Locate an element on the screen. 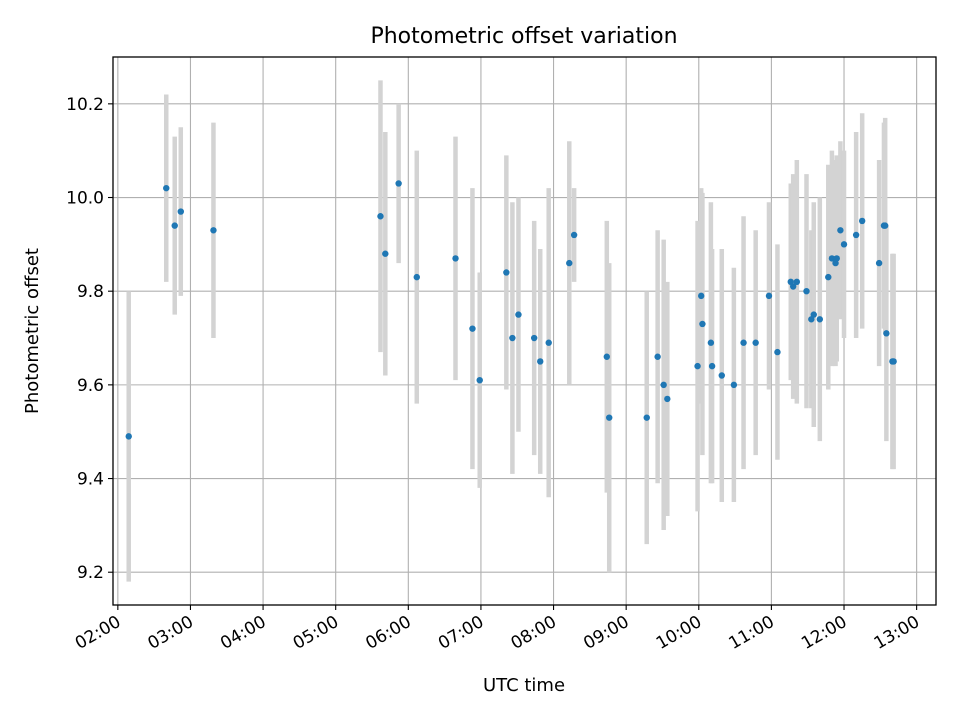 The height and width of the screenshot is (720, 960). y-tick-label: 10.0 is located at coordinates (85, 199).